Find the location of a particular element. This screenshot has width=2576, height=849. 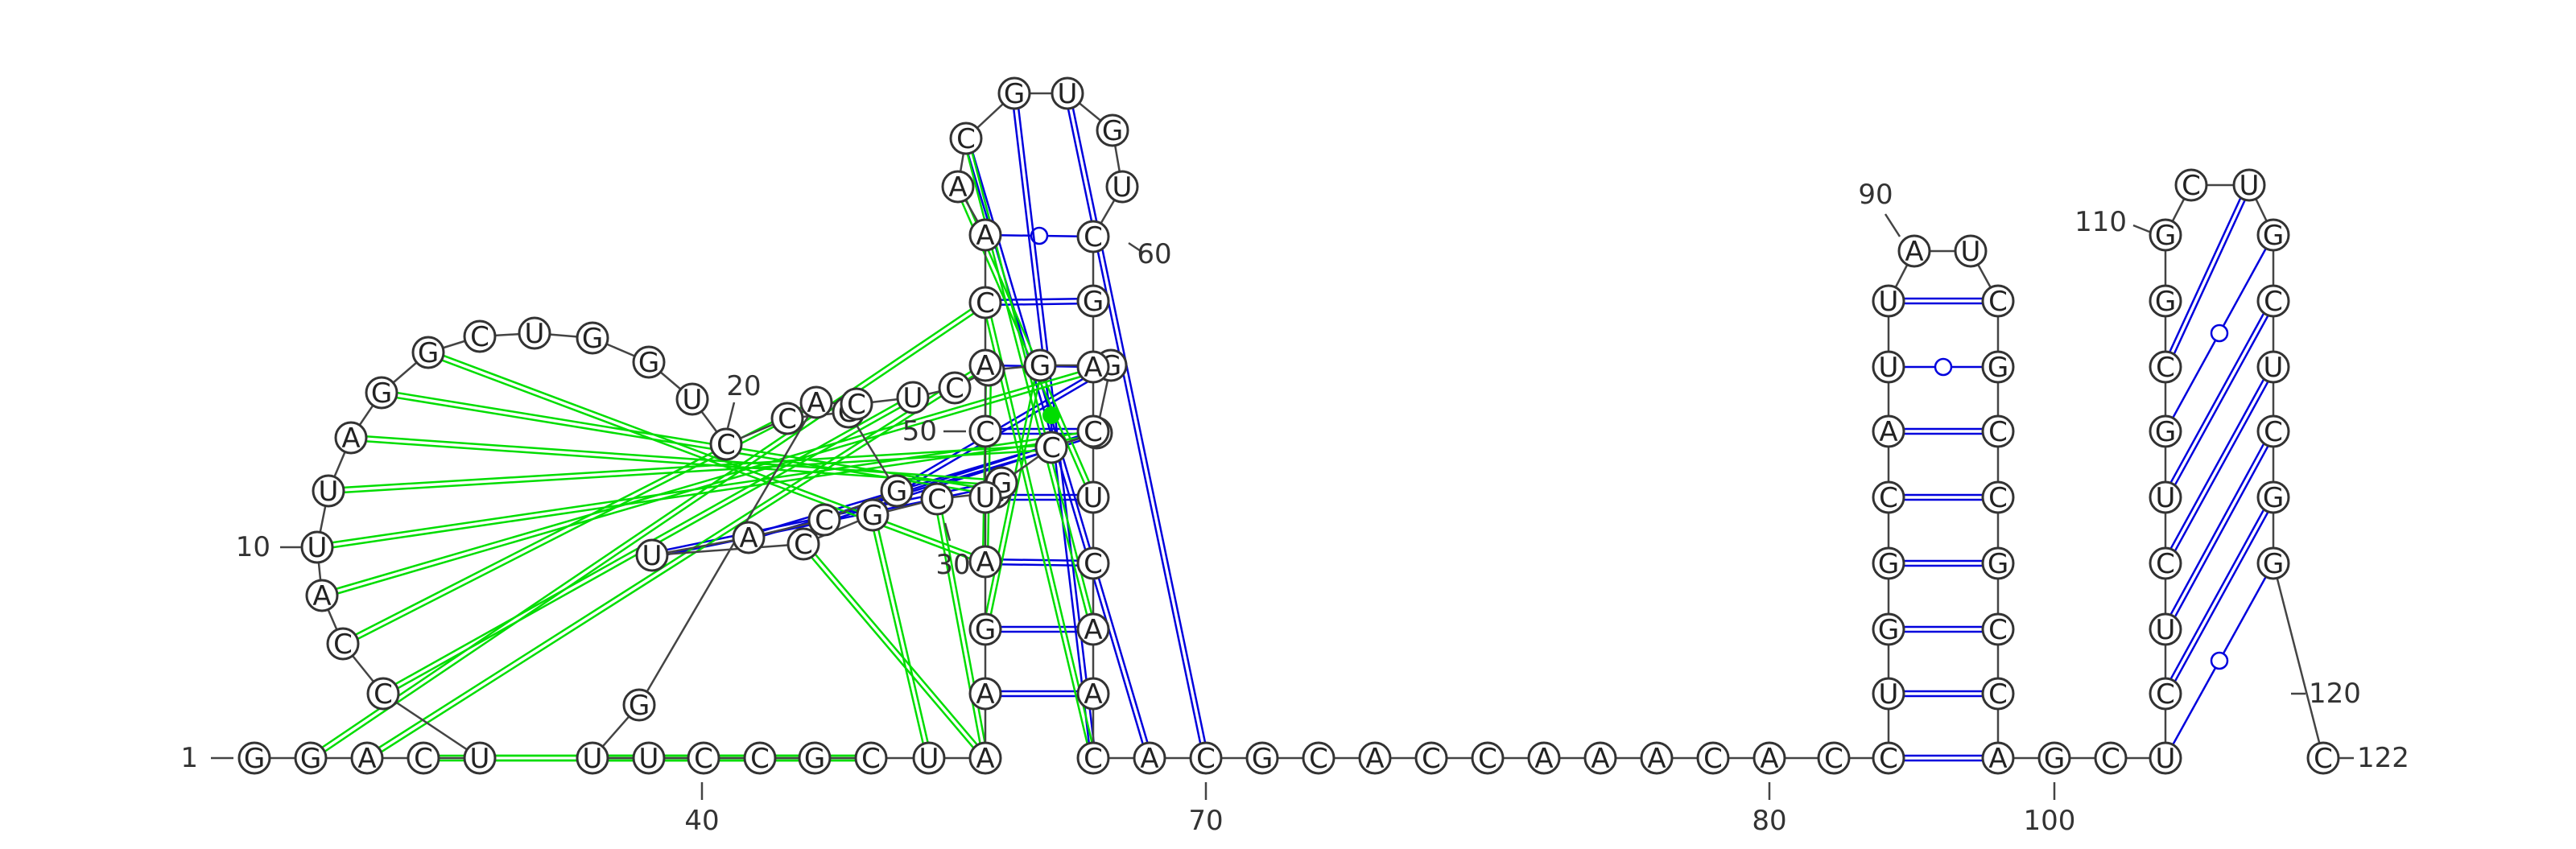

interaction-dot is located at coordinates (1051, 415).